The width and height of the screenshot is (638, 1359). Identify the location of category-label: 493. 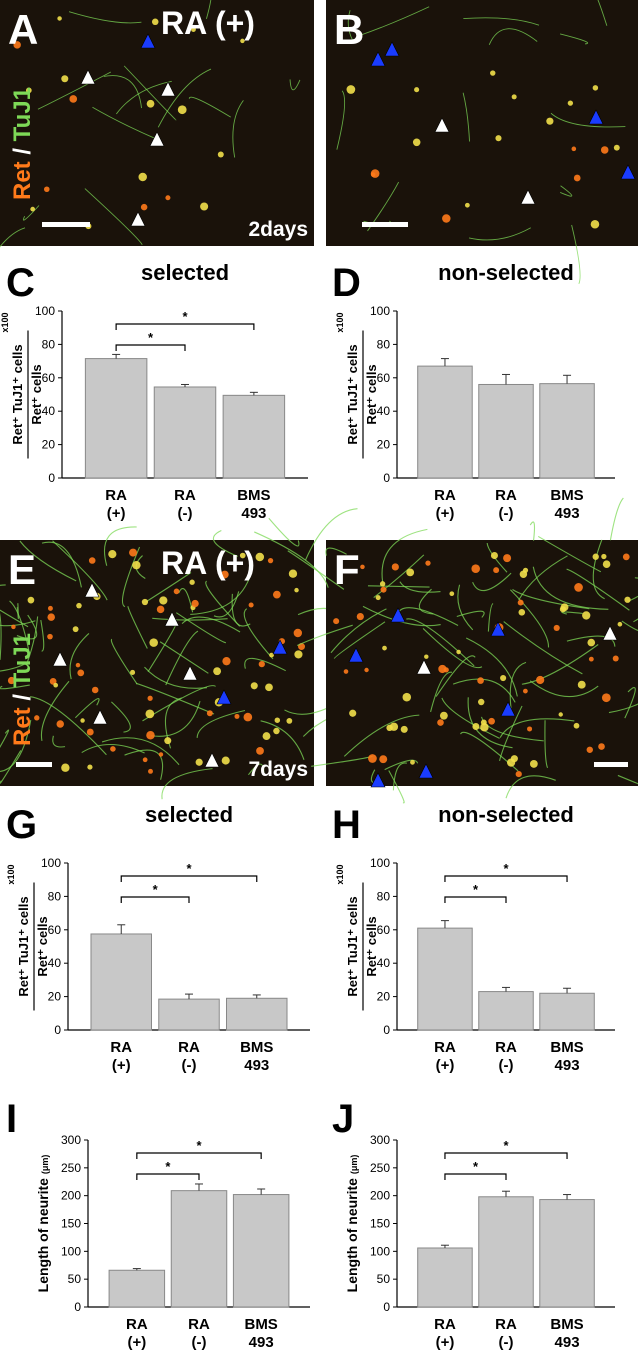
(567, 1342).